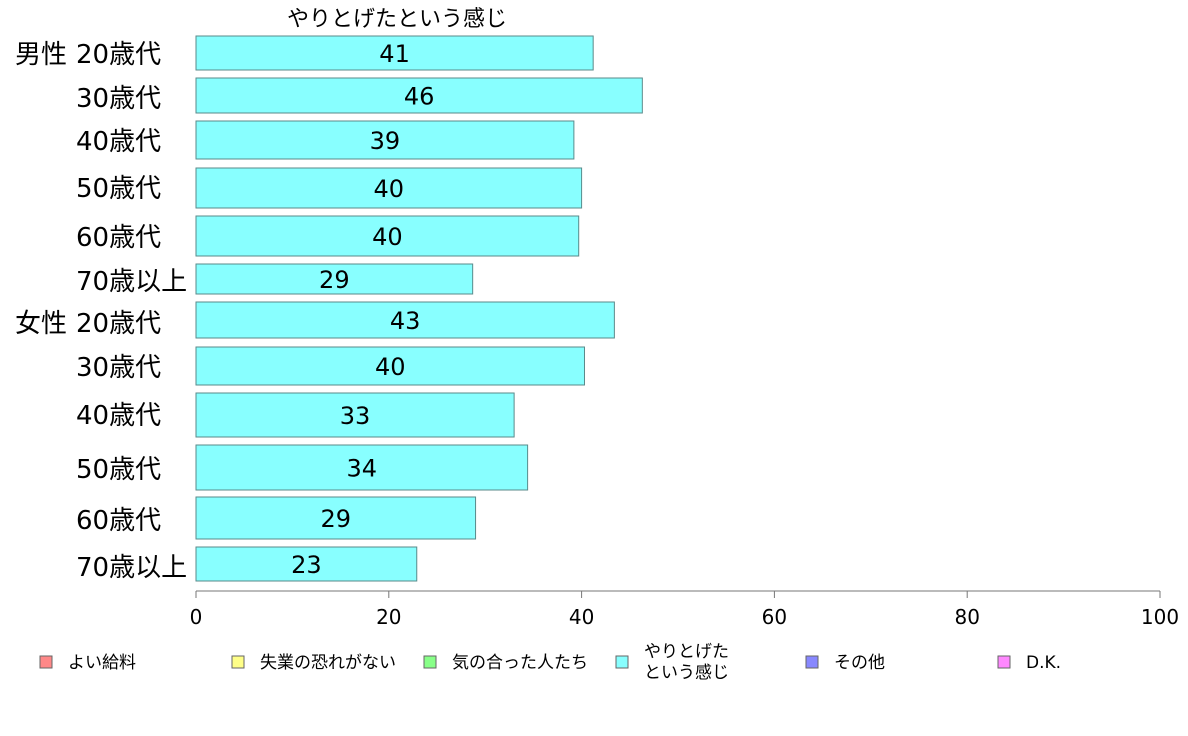 The width and height of the screenshot is (1188, 736). Describe the element at coordinates (328, 663) in the screenshot. I see `legend-label: 失業の恐れがない` at that location.